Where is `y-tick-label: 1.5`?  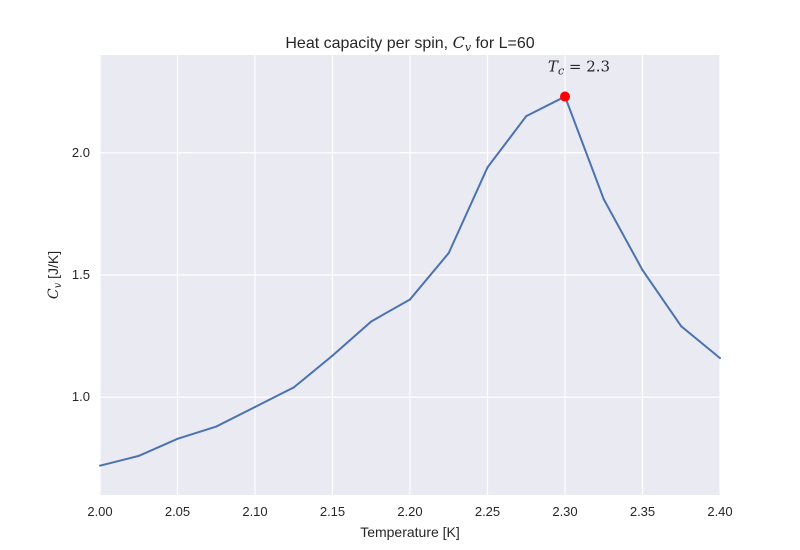
y-tick-label: 1.5 is located at coordinates (81, 274).